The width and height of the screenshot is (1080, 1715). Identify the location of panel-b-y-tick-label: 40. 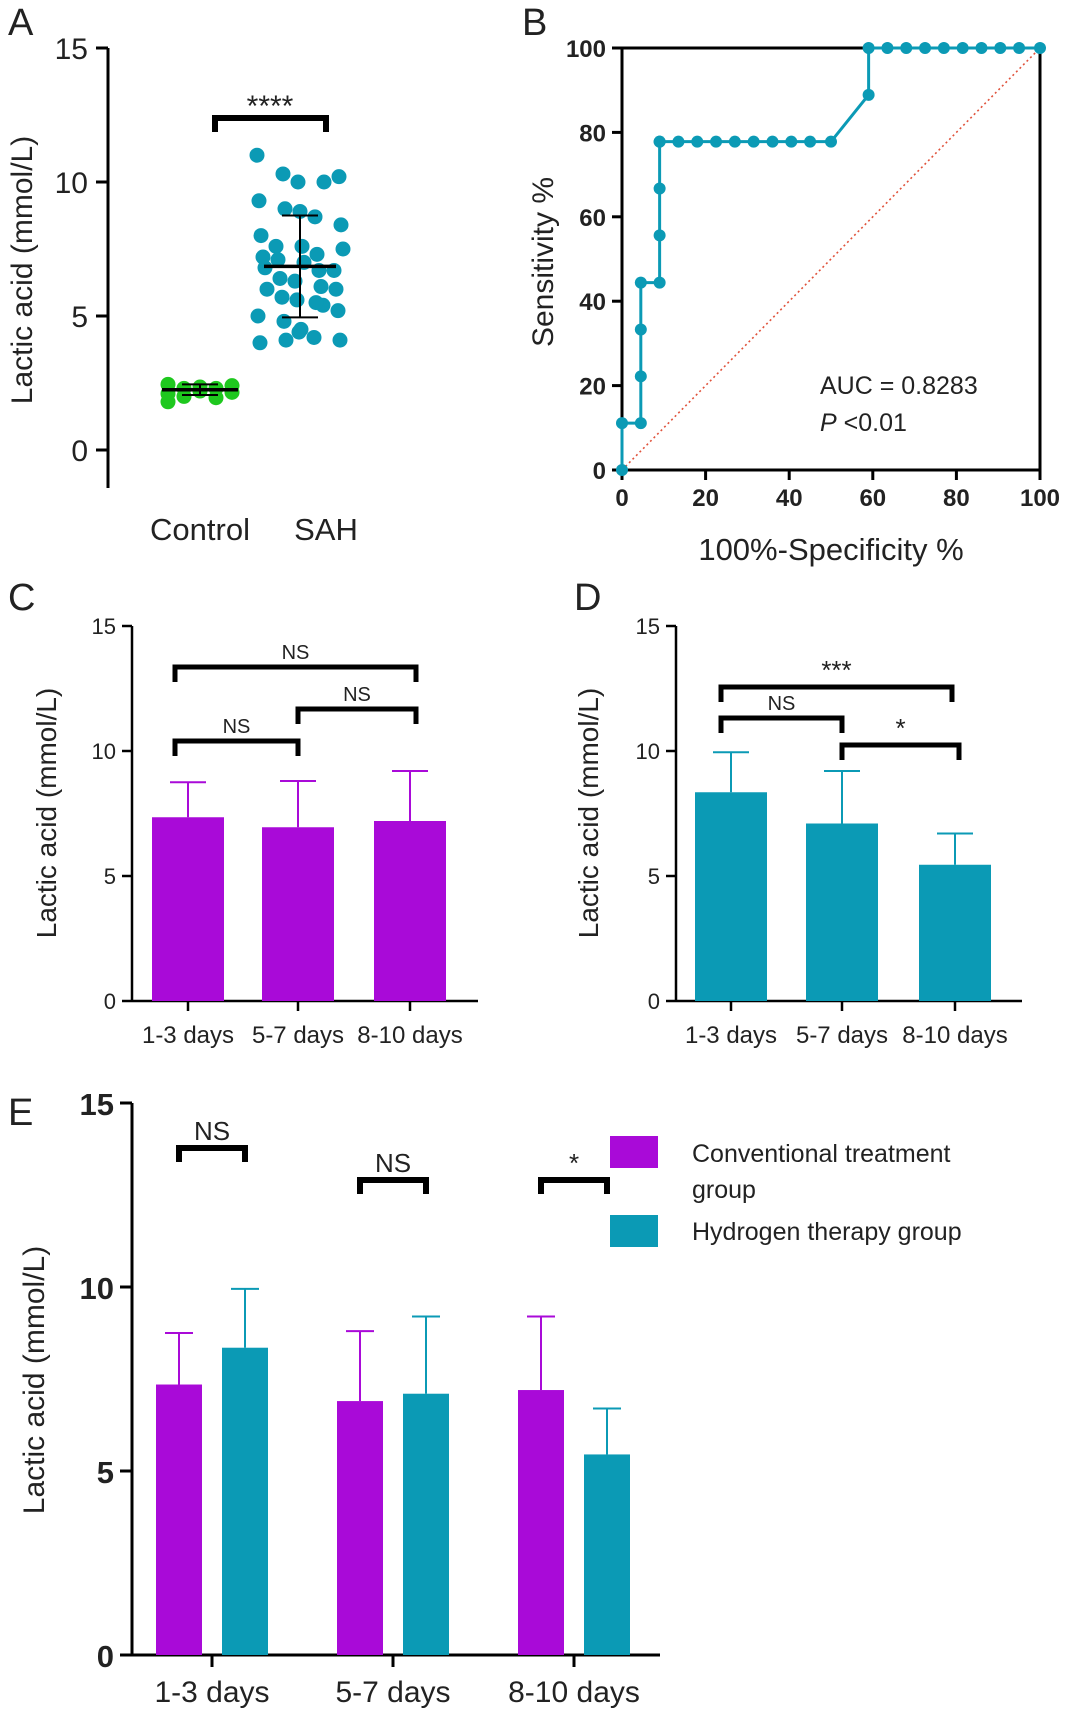
(592, 302).